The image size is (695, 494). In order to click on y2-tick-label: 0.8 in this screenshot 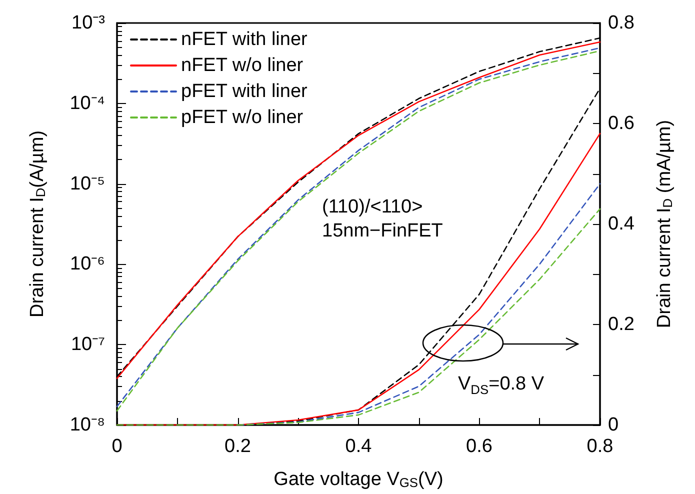, I will do `click(621, 23)`.